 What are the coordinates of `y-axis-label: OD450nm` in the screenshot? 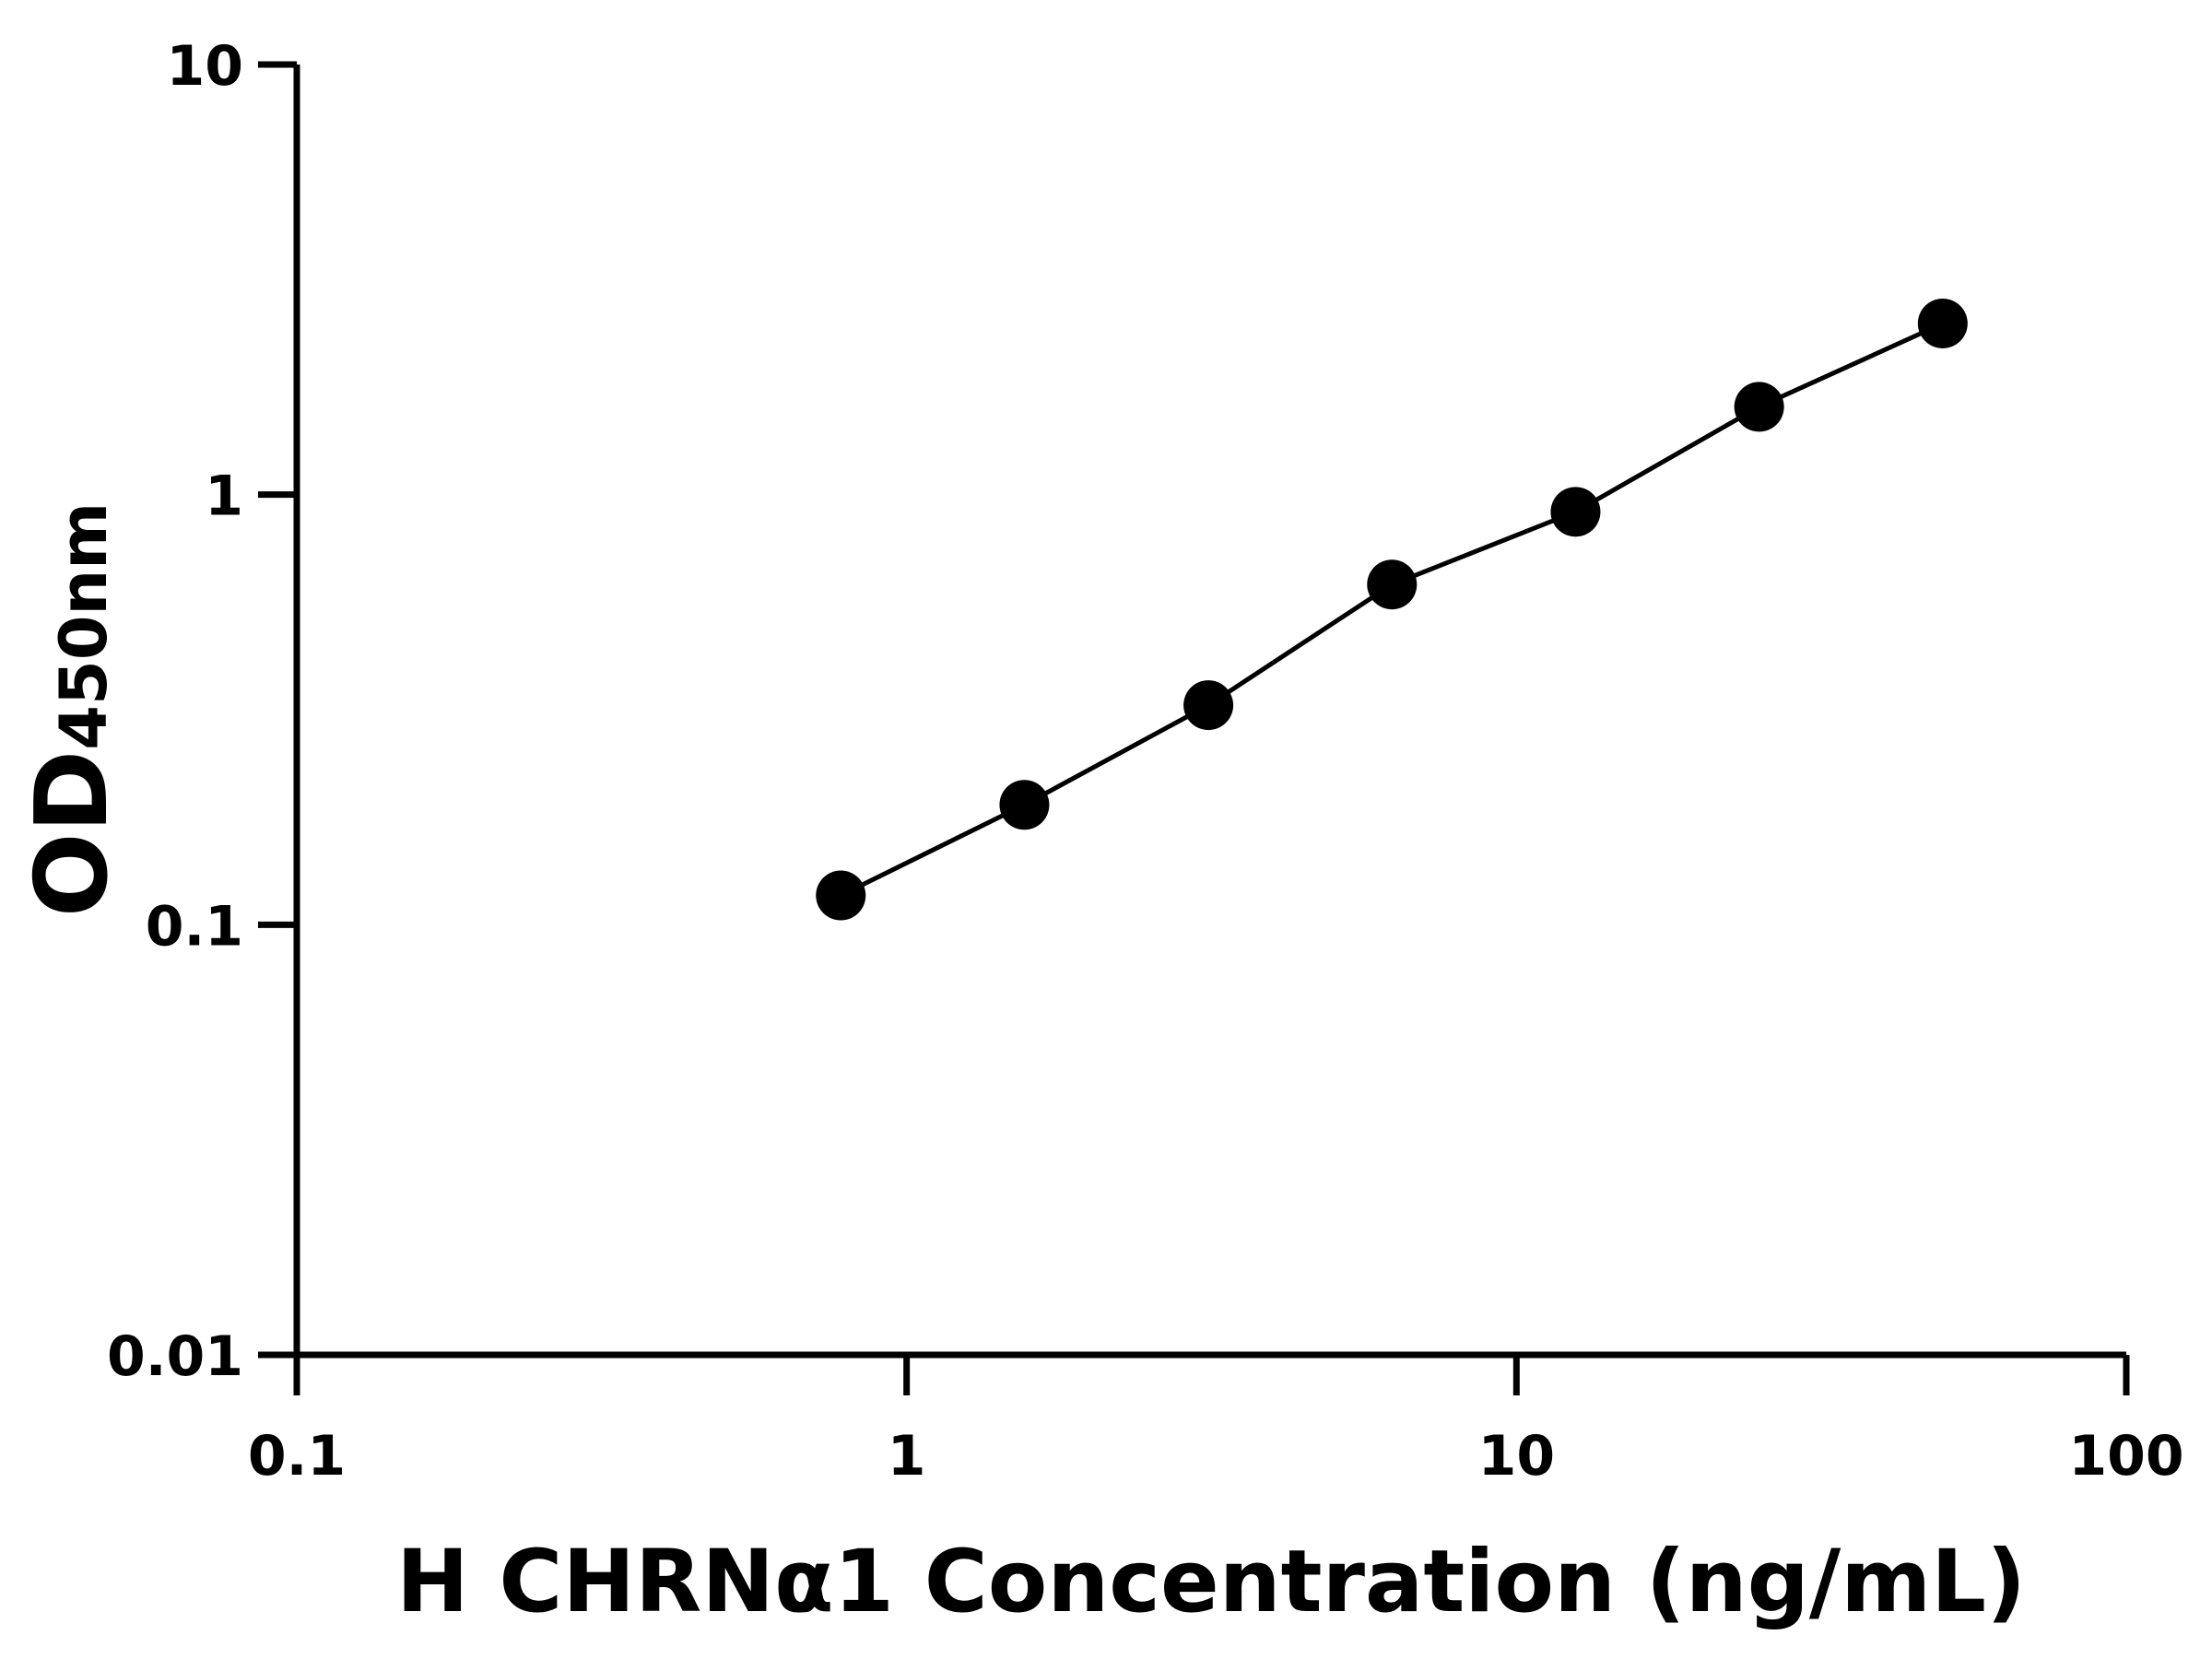 It's located at (72, 709).